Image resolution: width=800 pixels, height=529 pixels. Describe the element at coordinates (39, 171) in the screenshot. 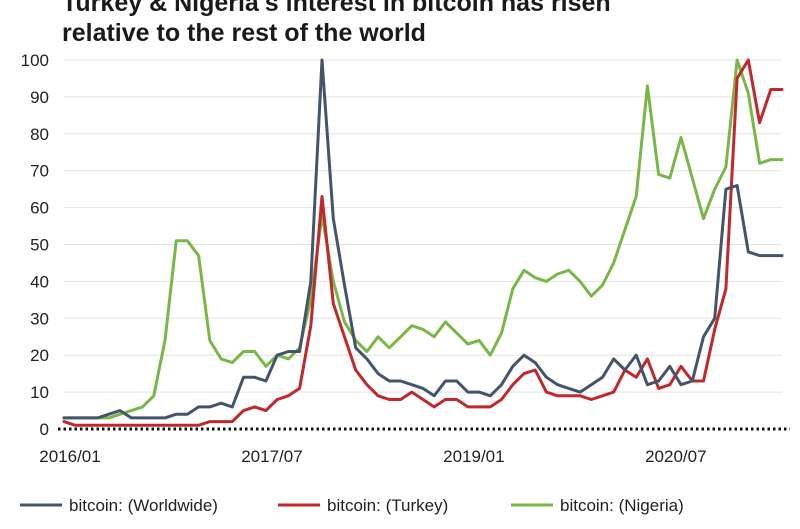

I see `y-tick-label-70: 70` at that location.